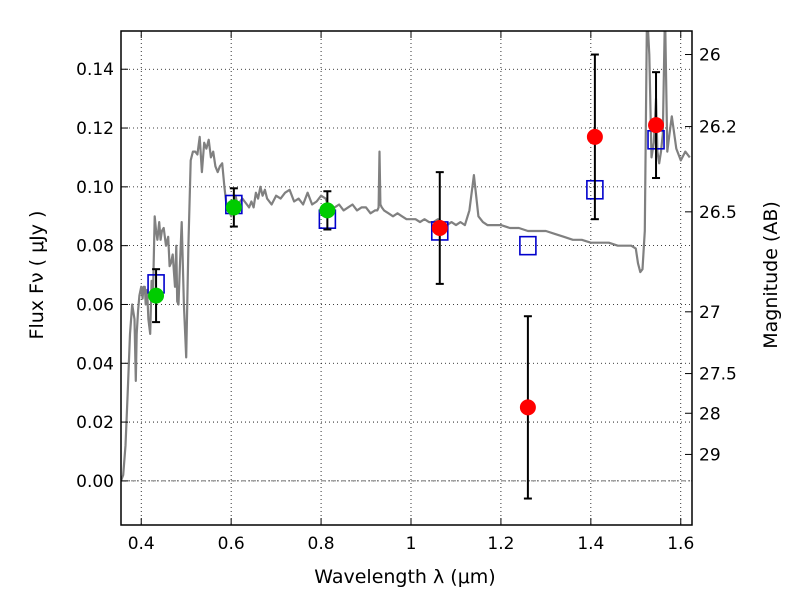 This screenshot has width=800, height=600. What do you see at coordinates (231, 544) in the screenshot?
I see `x-tick-label: 0.6` at bounding box center [231, 544].